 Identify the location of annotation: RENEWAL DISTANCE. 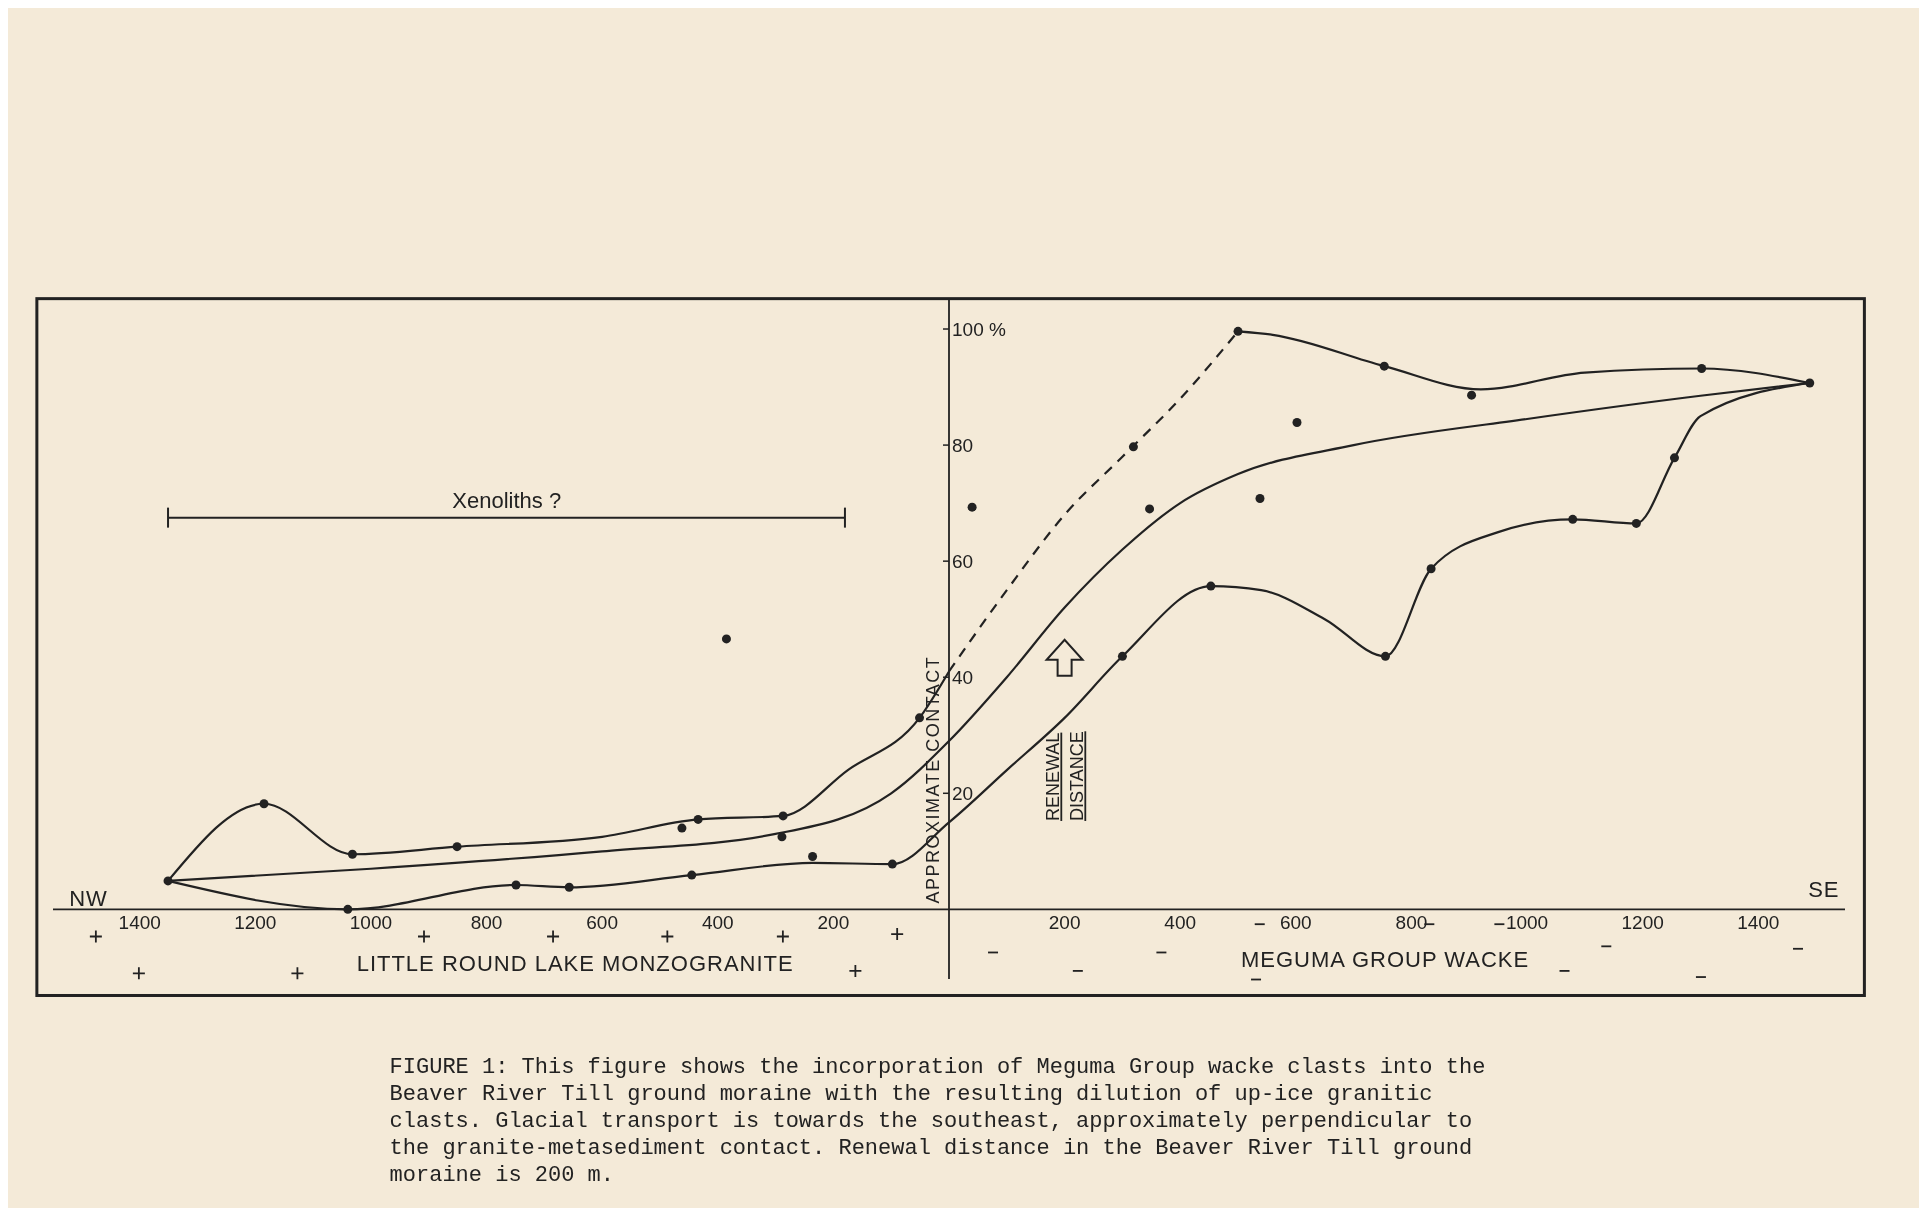
(1065, 776).